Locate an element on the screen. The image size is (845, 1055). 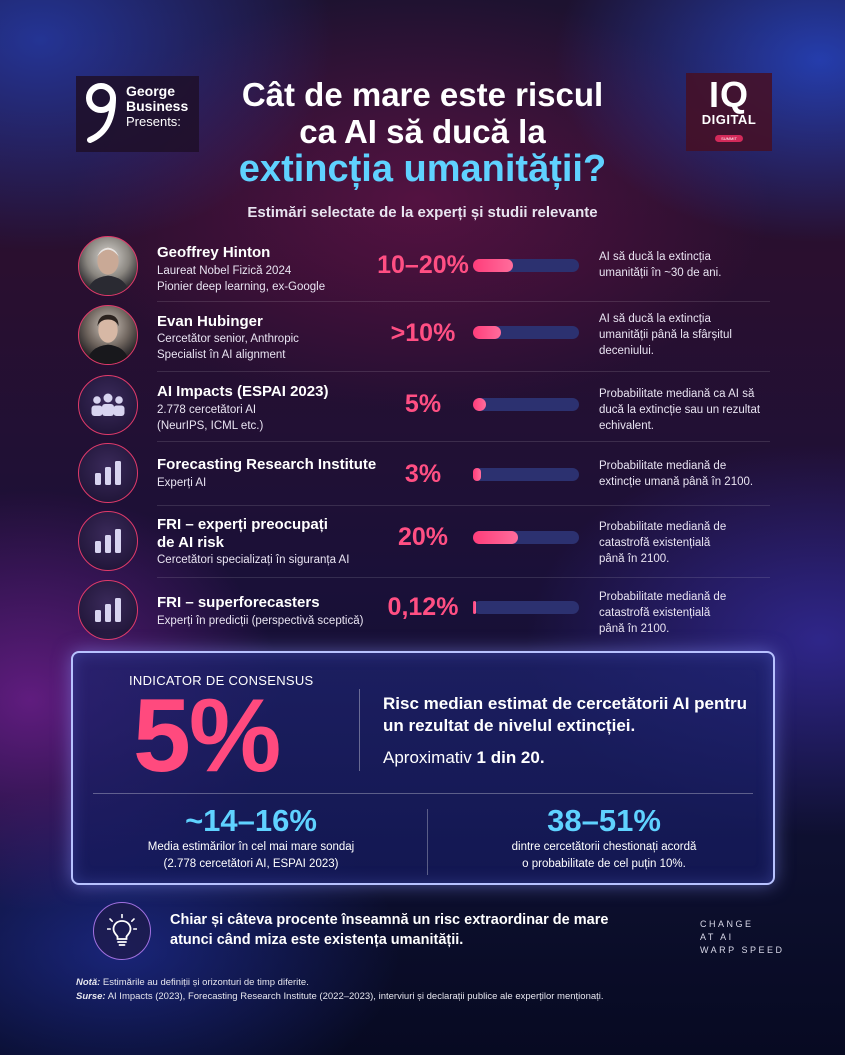
row-desc: Experți AI is located at coordinates (182, 483).